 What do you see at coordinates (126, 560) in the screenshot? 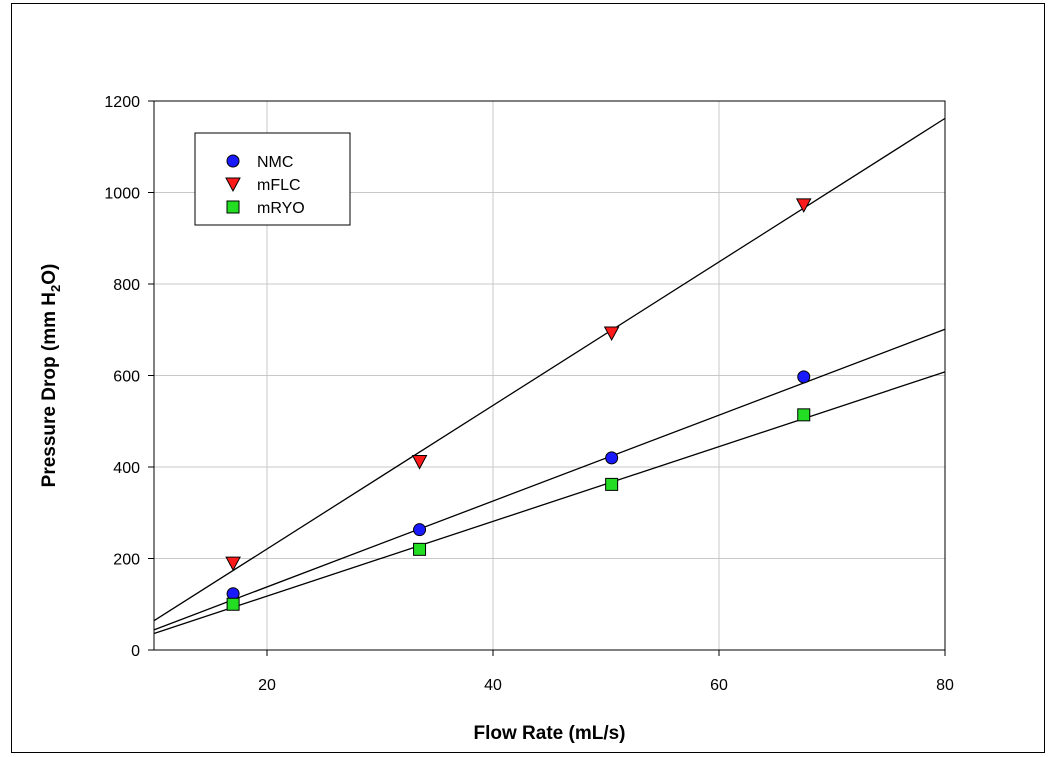
I see `y-tick-label: 200` at bounding box center [126, 560].